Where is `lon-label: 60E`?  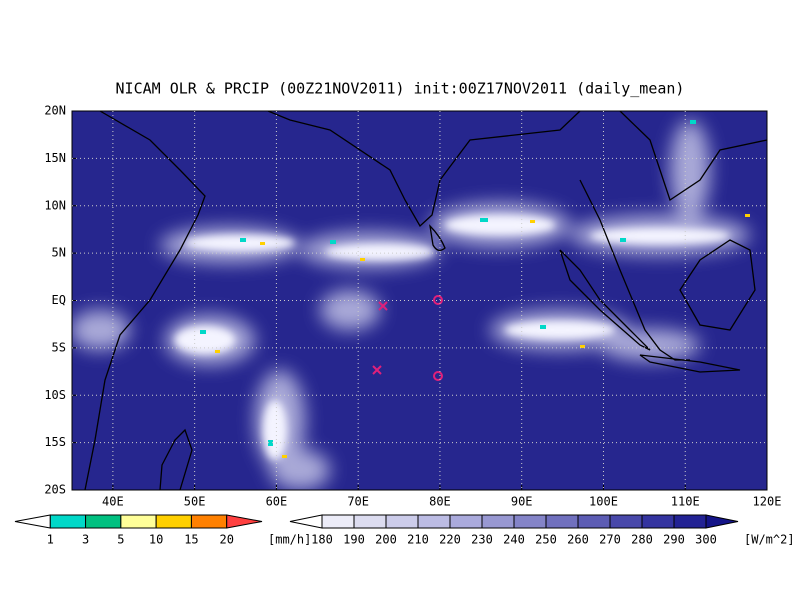
lon-label: 60E is located at coordinates (277, 502).